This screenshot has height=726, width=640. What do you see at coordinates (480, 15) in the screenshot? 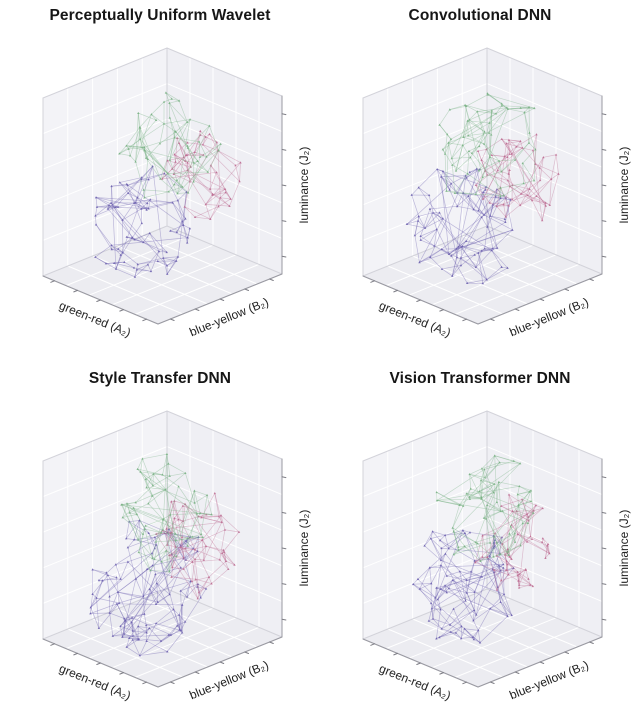
I see `plot-title: Convolutional DNN` at bounding box center [480, 15].